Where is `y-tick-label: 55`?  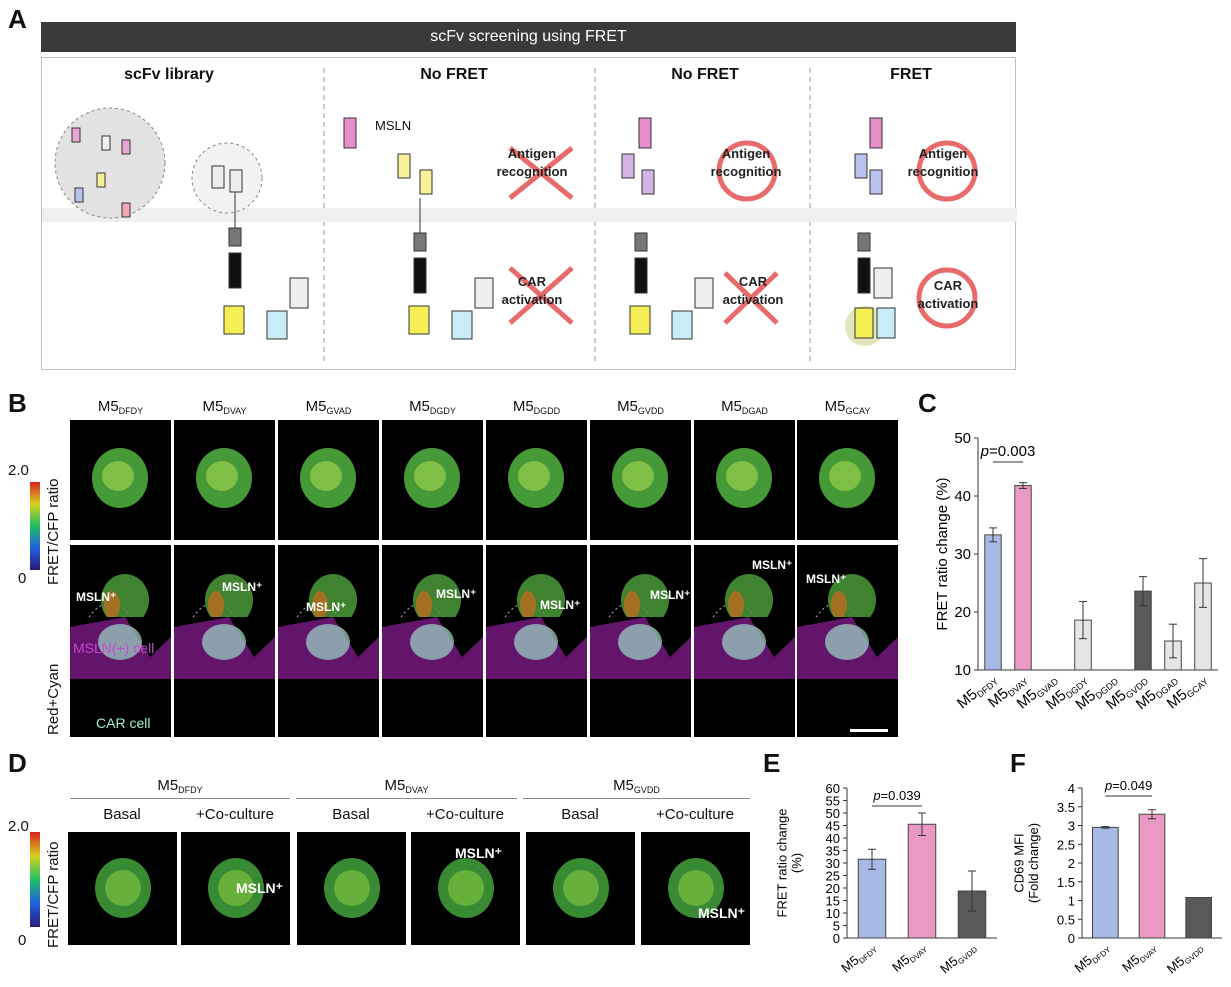 y-tick-label: 55 is located at coordinates (833, 801).